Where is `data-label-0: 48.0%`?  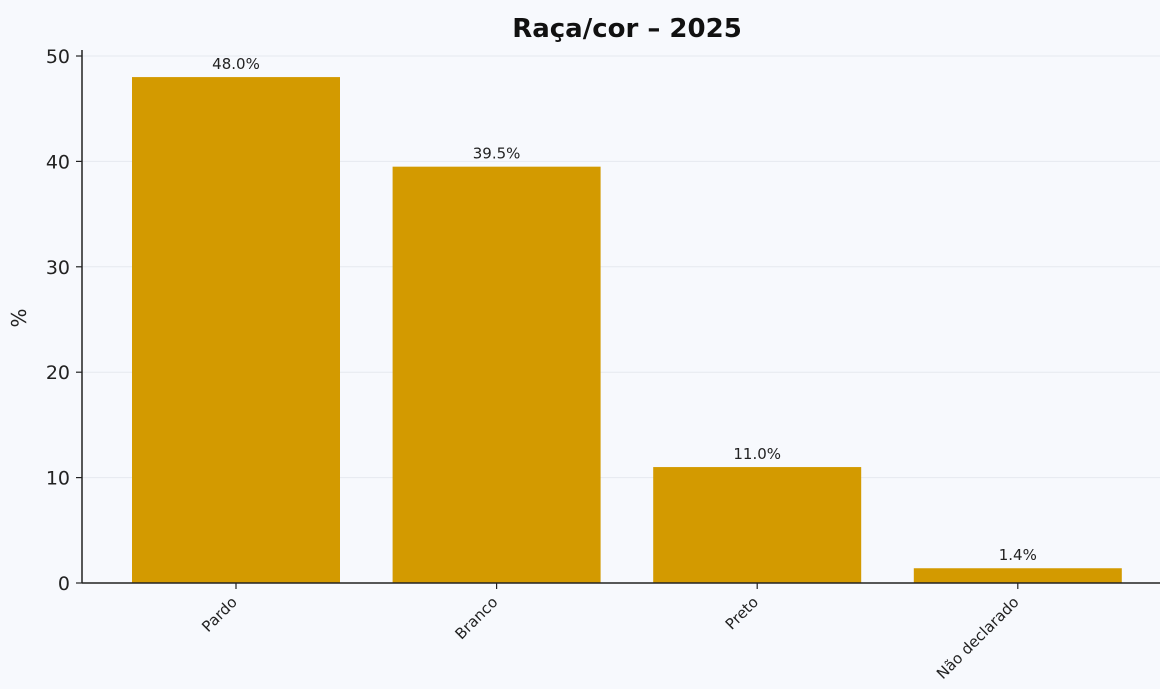
data-label-0: 48.0% is located at coordinates (236, 64).